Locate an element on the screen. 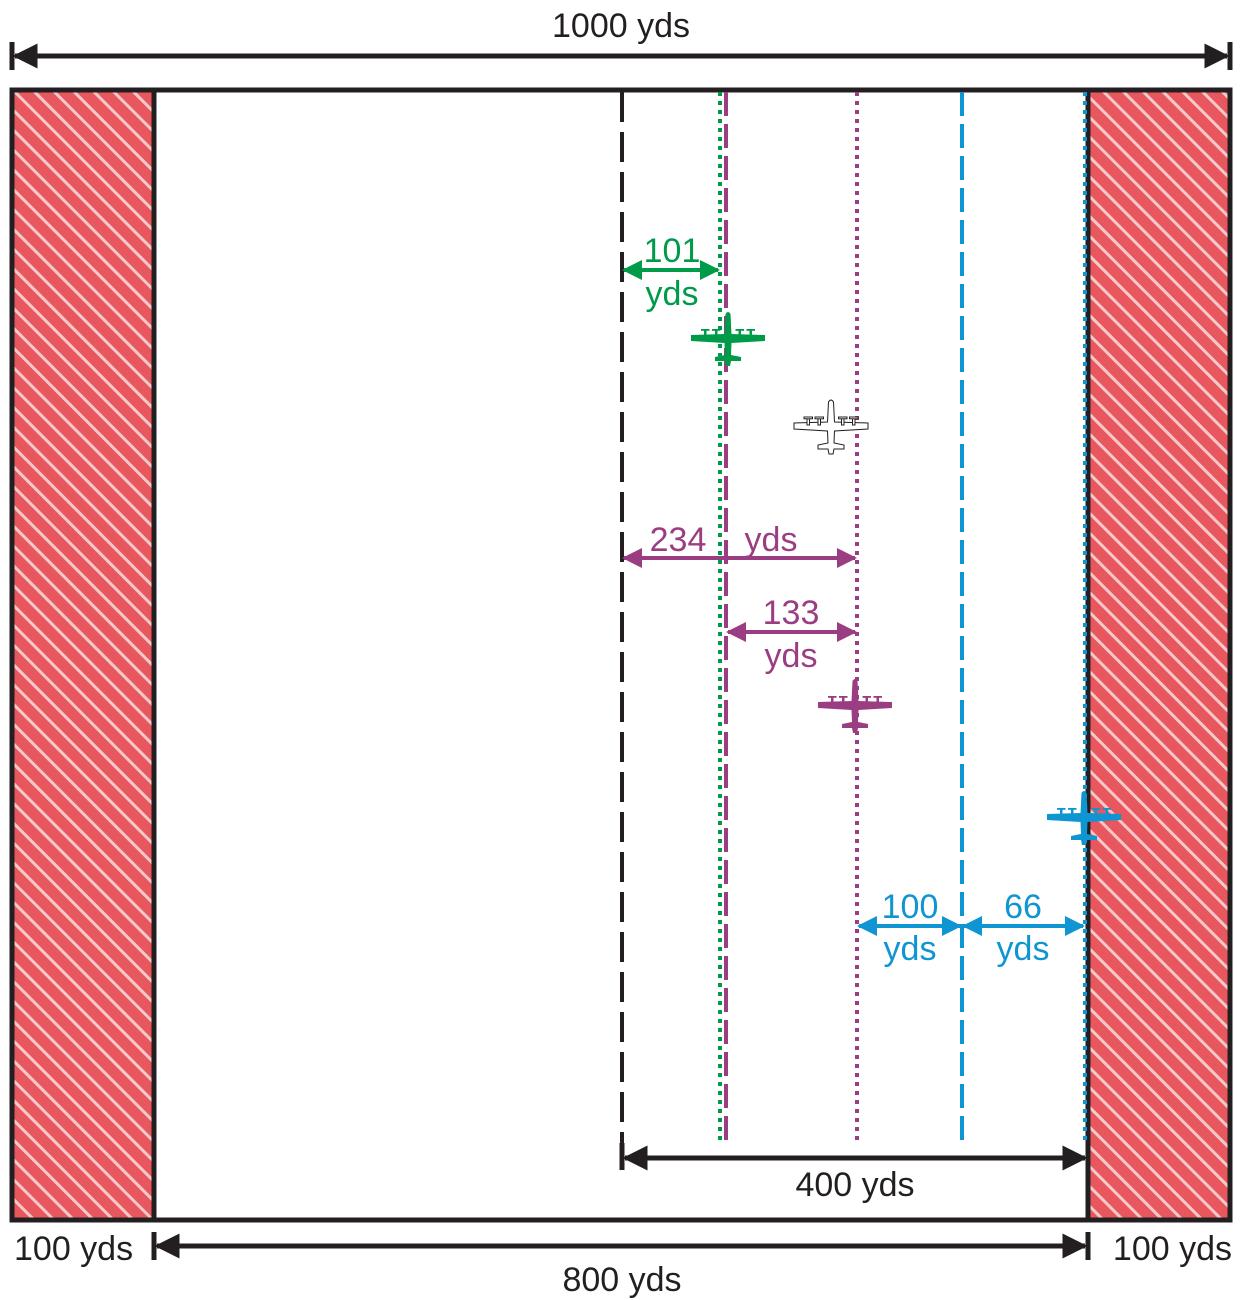  green-aircraft-icon is located at coordinates (728, 339).